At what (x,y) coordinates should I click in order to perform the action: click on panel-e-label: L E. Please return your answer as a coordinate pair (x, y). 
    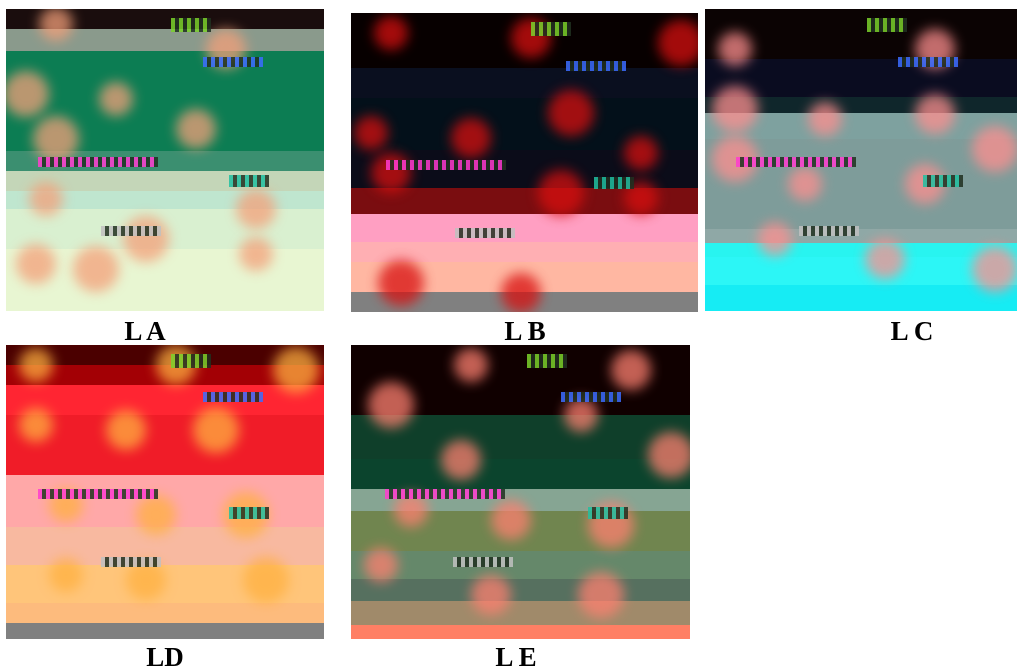
    Looking at the image, I should click on (516, 657).